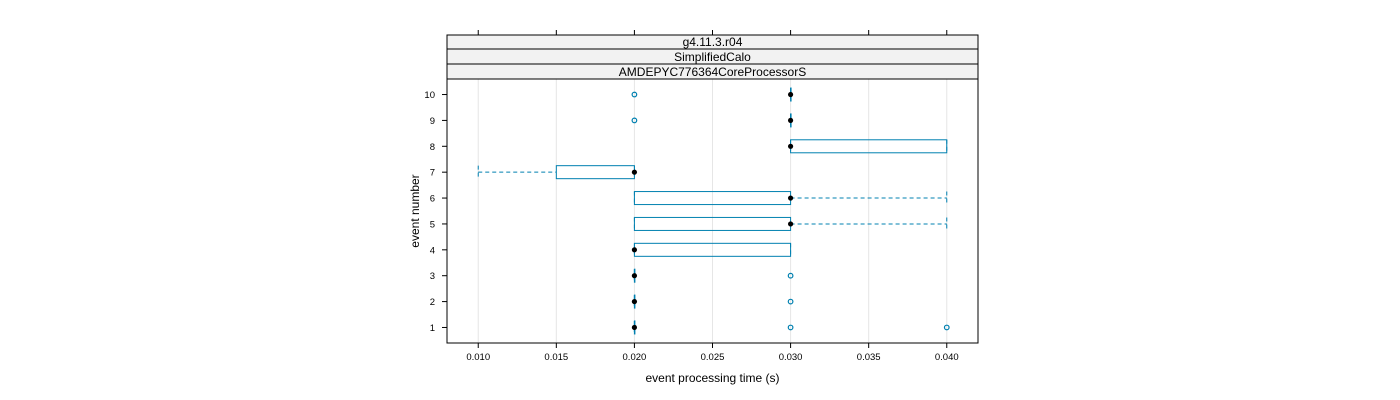 The height and width of the screenshot is (400, 1400). What do you see at coordinates (713, 357) in the screenshot?
I see `x-tick-label: 0.025` at bounding box center [713, 357].